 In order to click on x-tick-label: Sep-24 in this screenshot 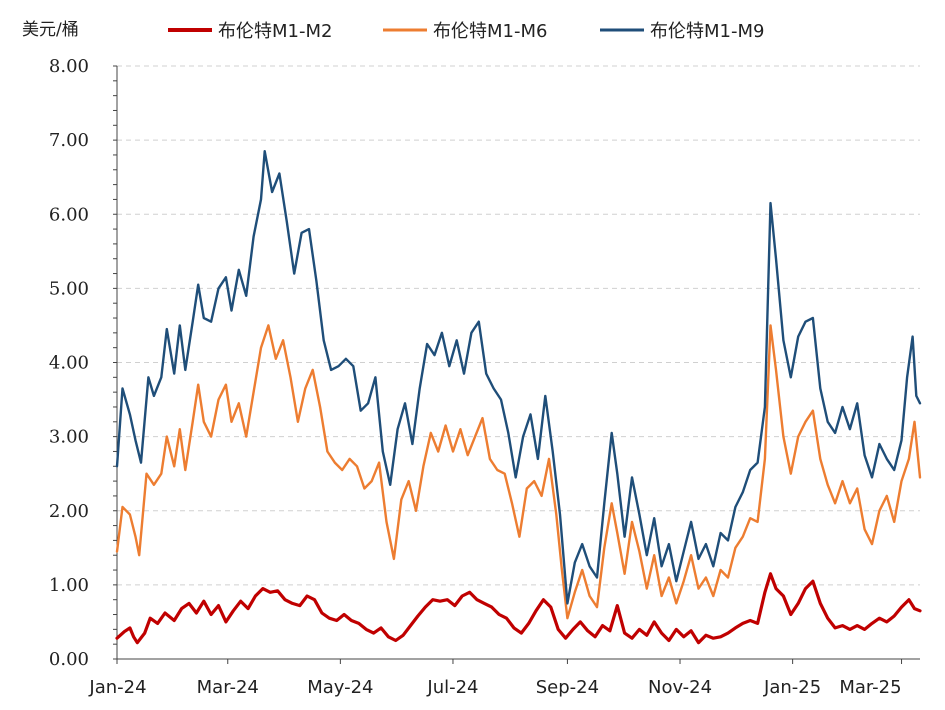, I will do `click(567, 687)`.